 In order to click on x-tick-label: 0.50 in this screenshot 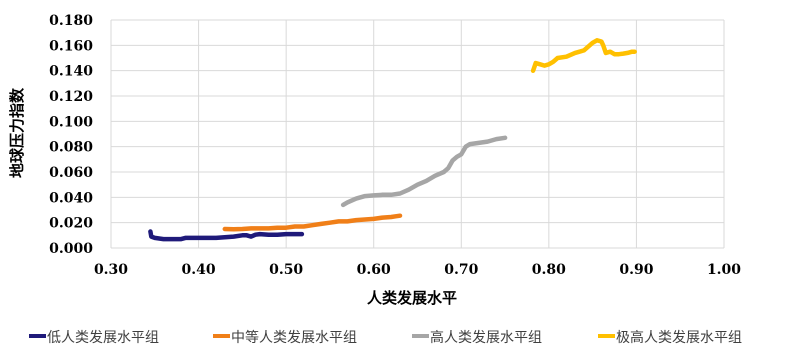, I will do `click(286, 270)`.